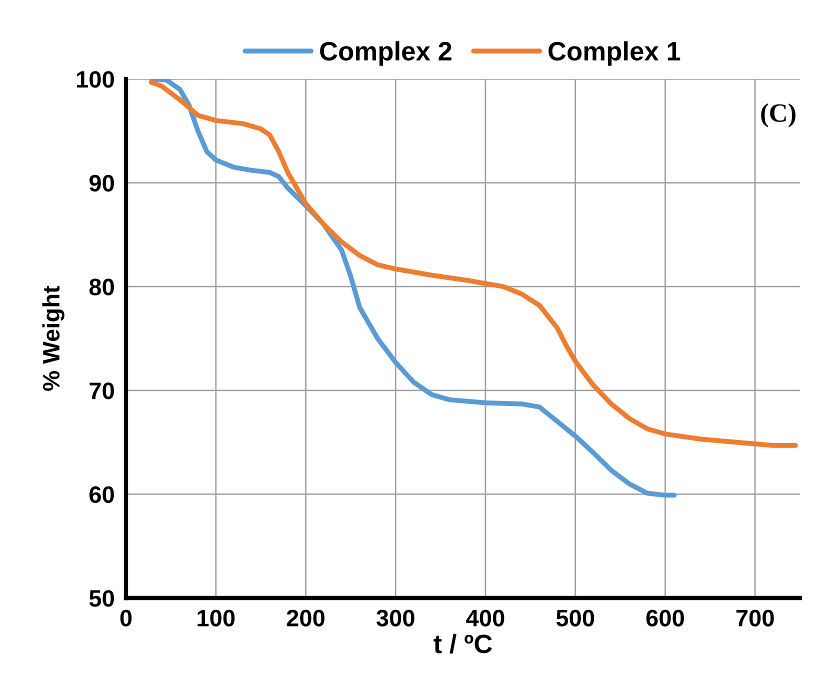  What do you see at coordinates (101, 598) in the screenshot?
I see `y-tick-label: 50` at bounding box center [101, 598].